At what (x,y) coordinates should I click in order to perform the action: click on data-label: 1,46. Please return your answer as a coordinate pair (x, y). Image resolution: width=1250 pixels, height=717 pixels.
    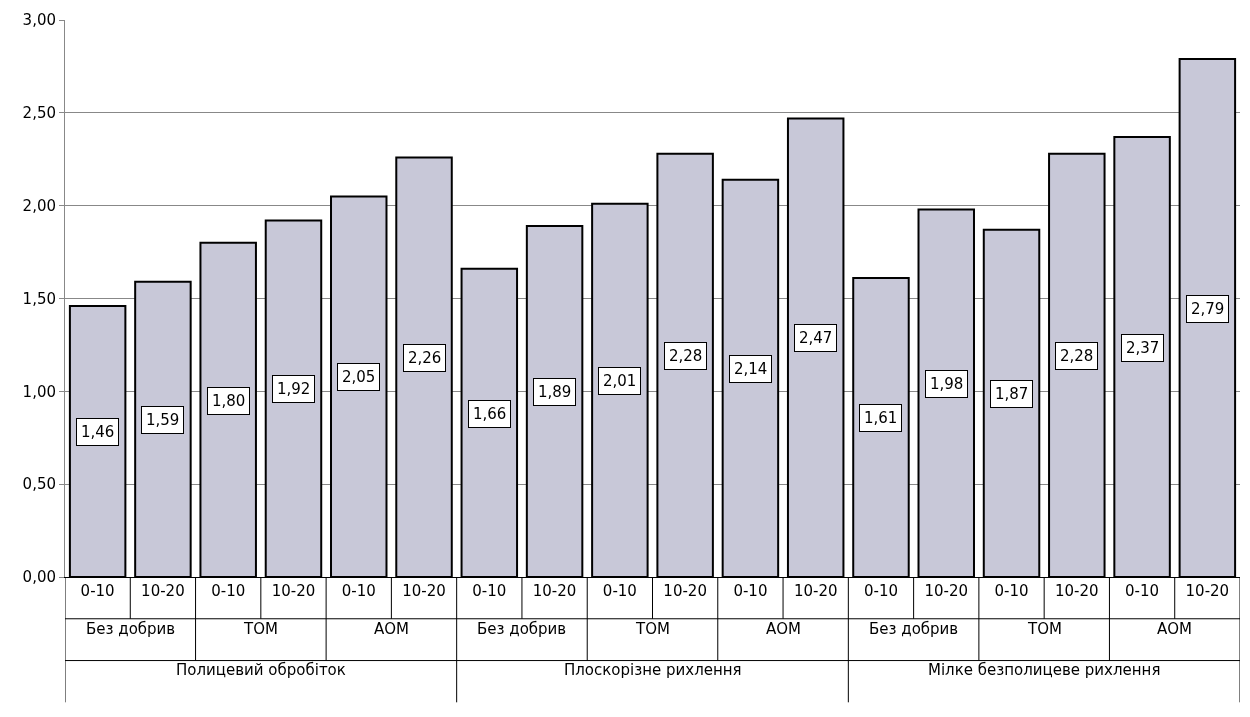
    Looking at the image, I should click on (98, 432).